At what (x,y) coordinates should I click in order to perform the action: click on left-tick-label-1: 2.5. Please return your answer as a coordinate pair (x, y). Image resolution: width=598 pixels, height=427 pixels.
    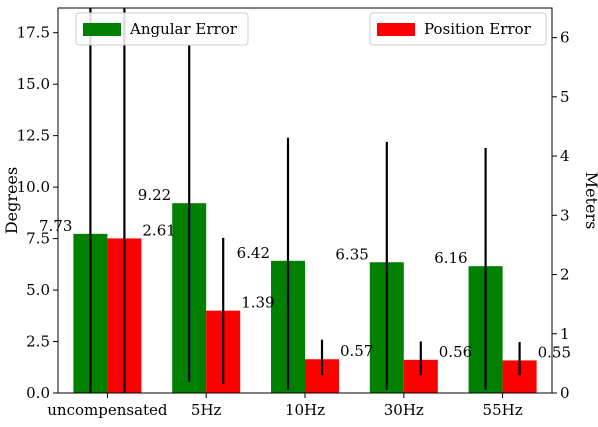
    Looking at the image, I should click on (38, 342).